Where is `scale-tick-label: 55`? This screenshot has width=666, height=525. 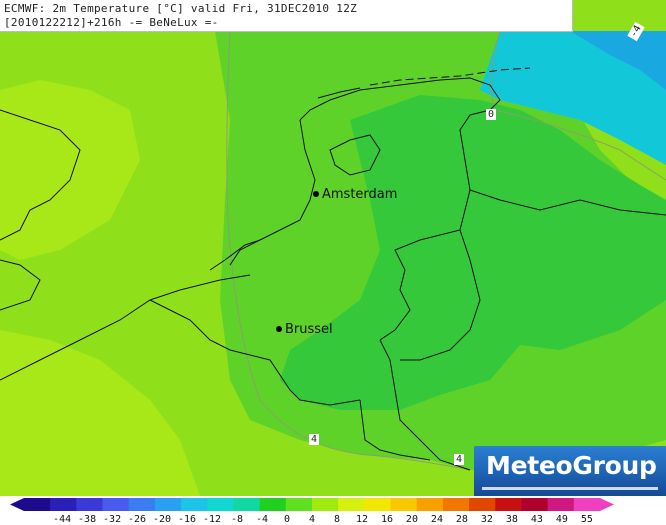 scale-tick-label: 55 is located at coordinates (586, 519).